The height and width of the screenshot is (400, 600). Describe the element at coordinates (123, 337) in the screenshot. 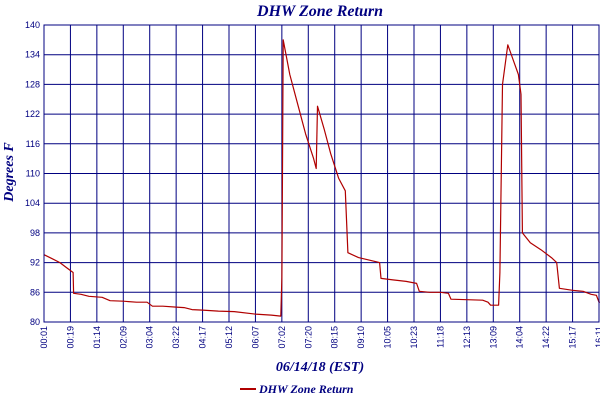

I see `x-tick-label: 02:09` at that location.